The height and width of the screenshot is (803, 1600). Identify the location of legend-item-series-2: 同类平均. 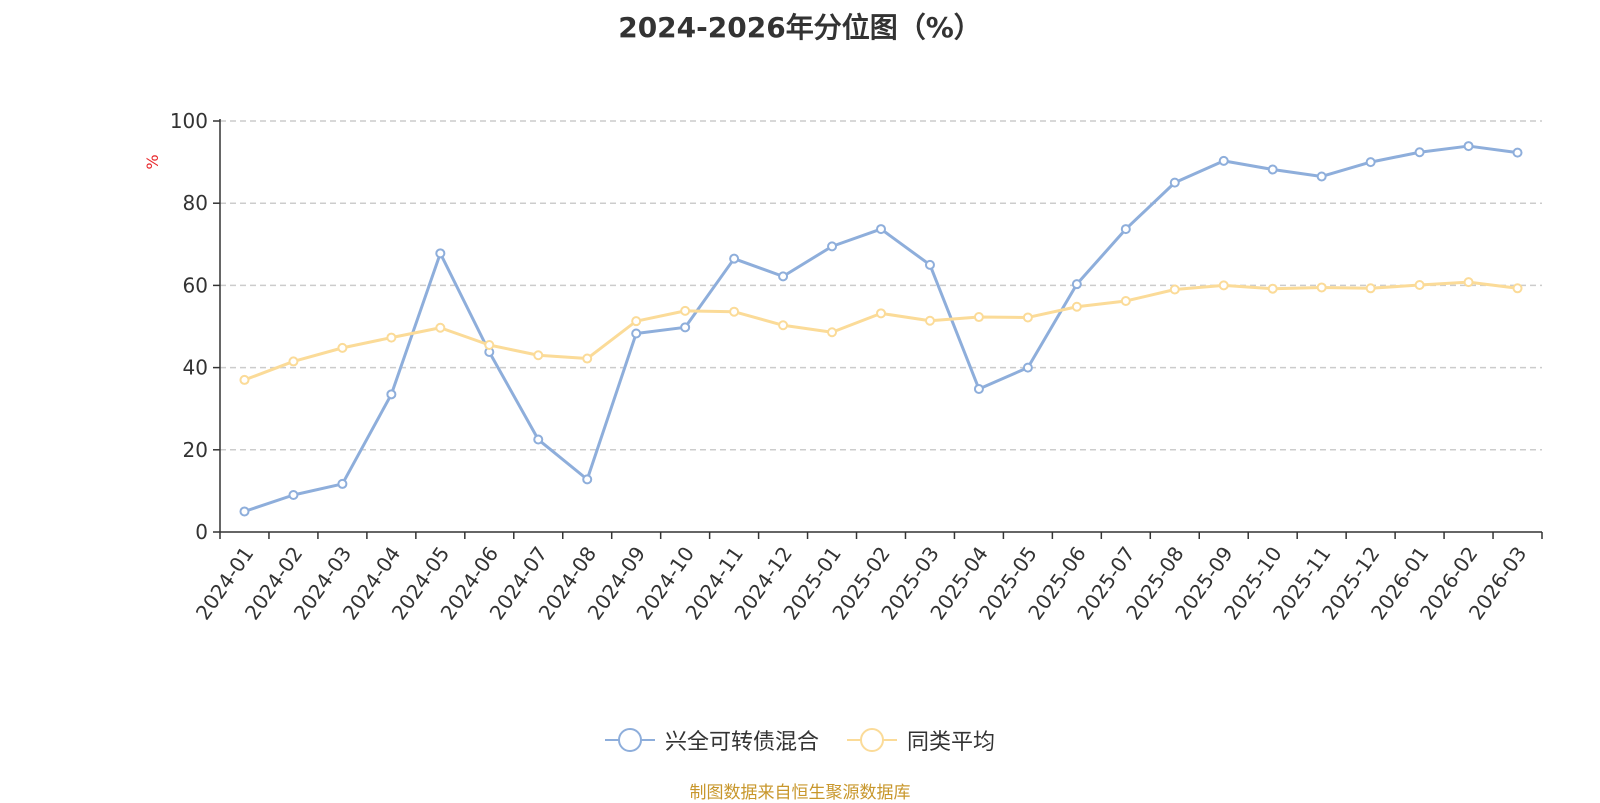
(921, 740).